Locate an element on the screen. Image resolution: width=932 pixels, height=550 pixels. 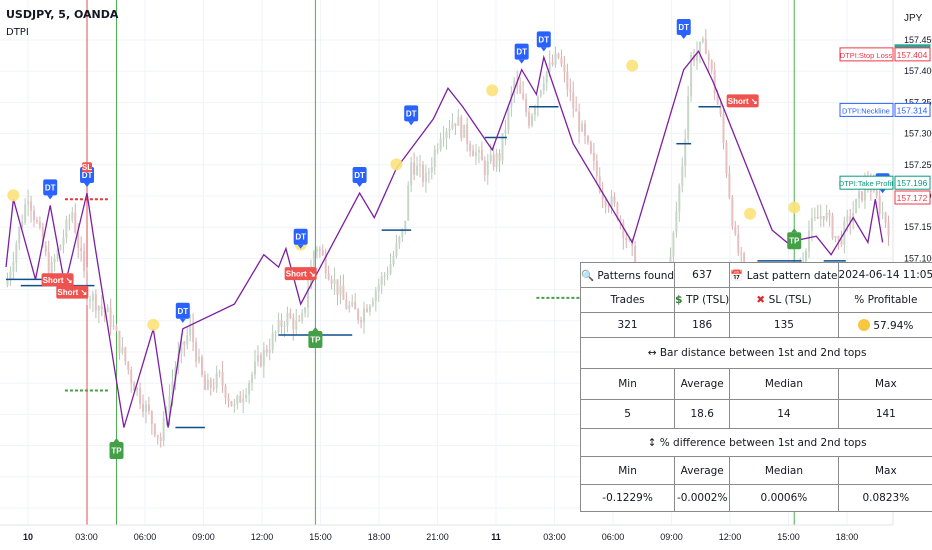
price-tick-label: 157.250 is located at coordinates (918, 165).